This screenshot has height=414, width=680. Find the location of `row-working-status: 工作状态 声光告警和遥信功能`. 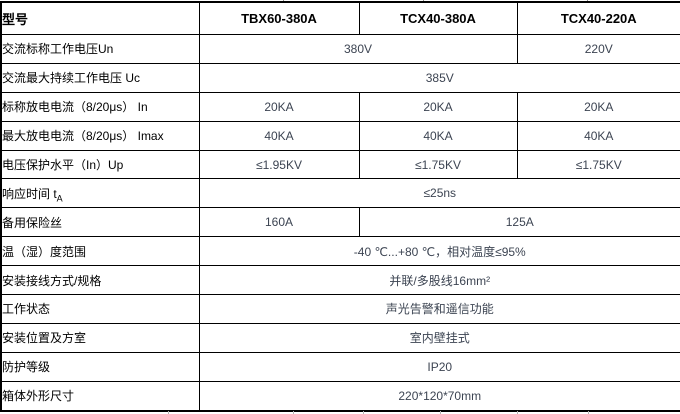

row-working-status: 工作状态 声光告警和遥信功能 is located at coordinates (340, 309).